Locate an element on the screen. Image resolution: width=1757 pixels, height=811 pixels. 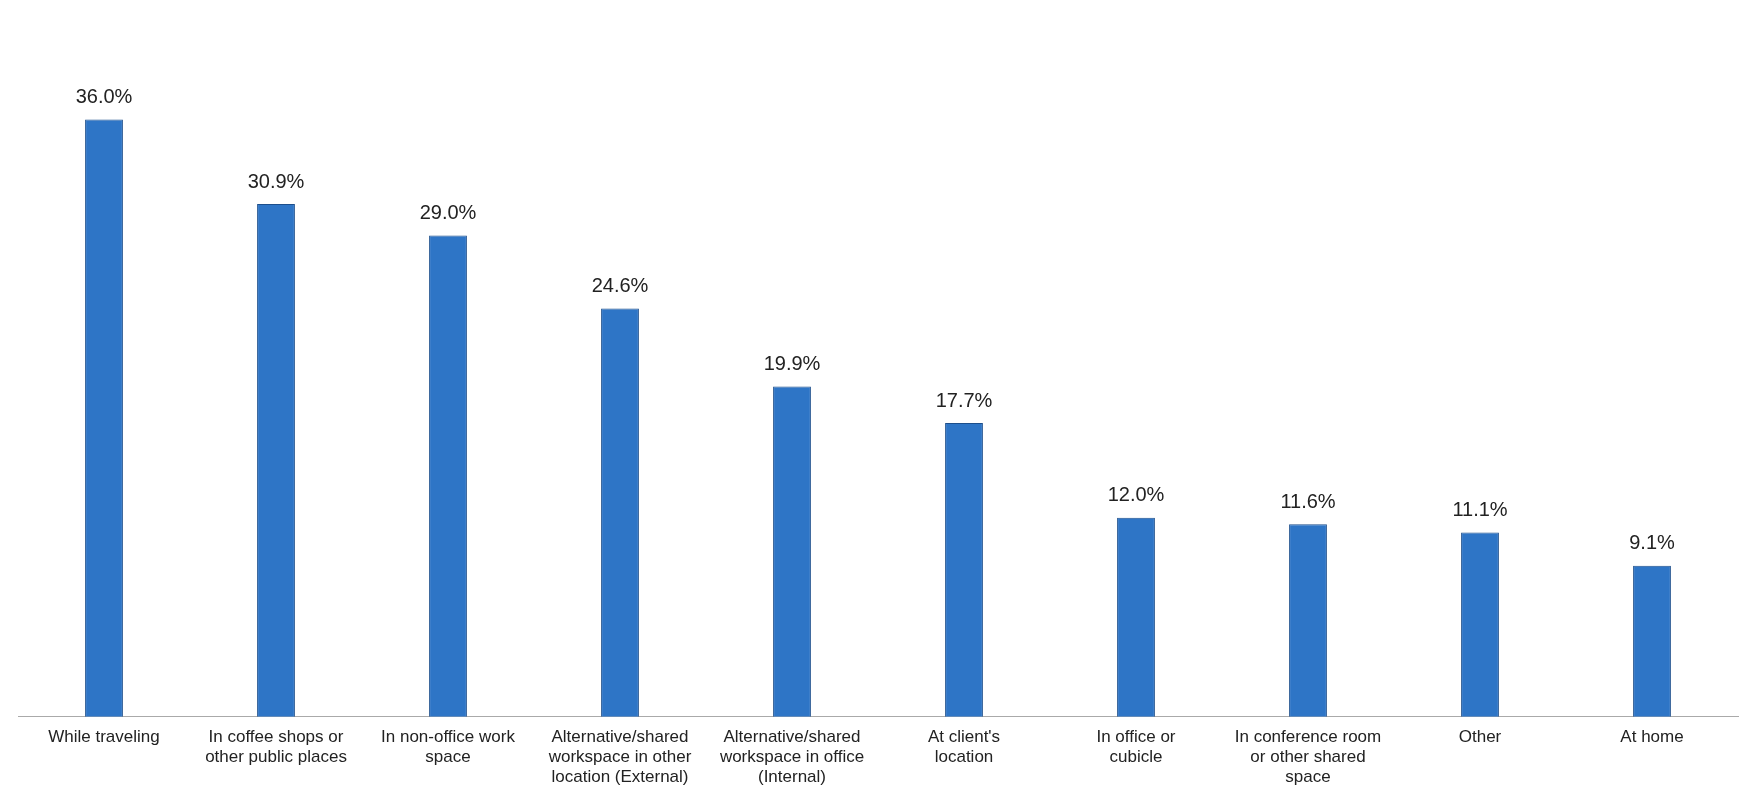
x-tick-label: At client's location is located at coordinates (964, 746).